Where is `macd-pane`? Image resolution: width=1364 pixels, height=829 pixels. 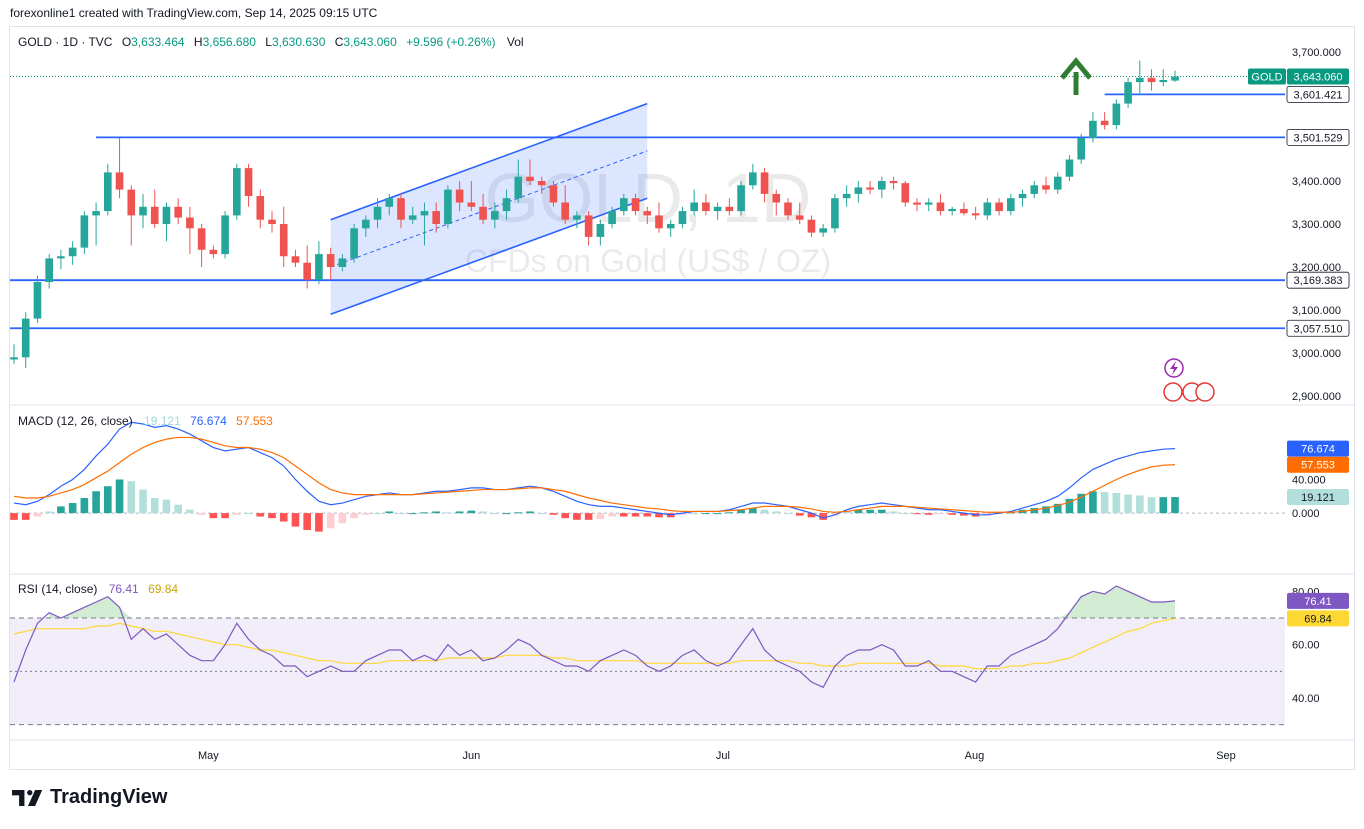 macd-pane is located at coordinates (647, 476).